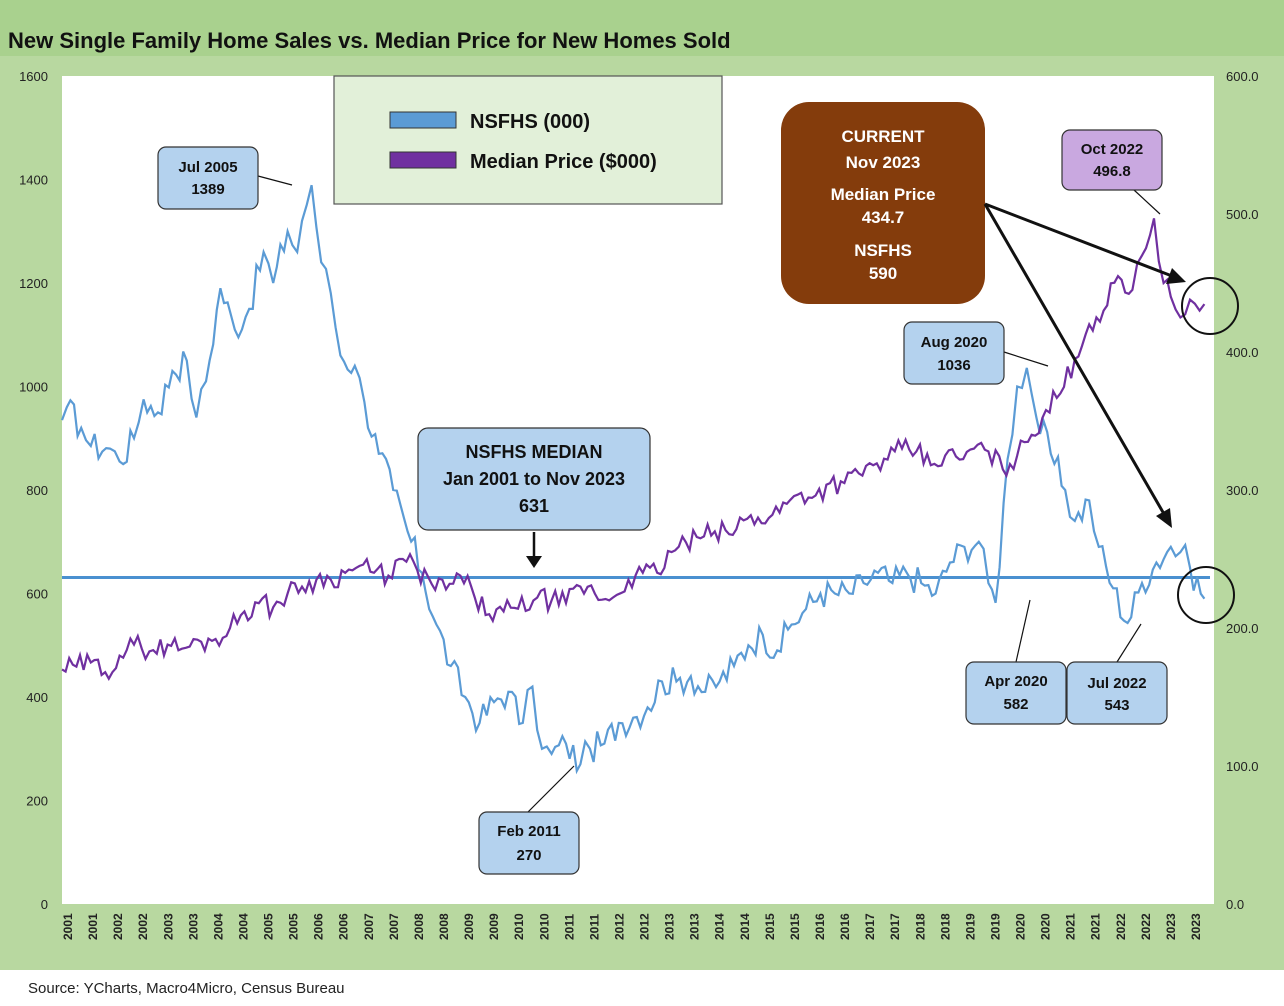 The width and height of the screenshot is (1284, 1006). Describe the element at coordinates (1096, 926) in the screenshot. I see `x-tick-label: 2021` at that location.